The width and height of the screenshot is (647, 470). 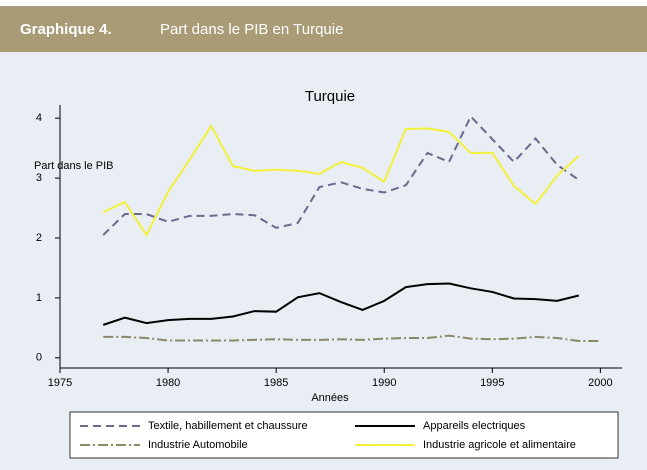 I want to click on legend-label: Industrie Automobile, so click(x=198, y=445).